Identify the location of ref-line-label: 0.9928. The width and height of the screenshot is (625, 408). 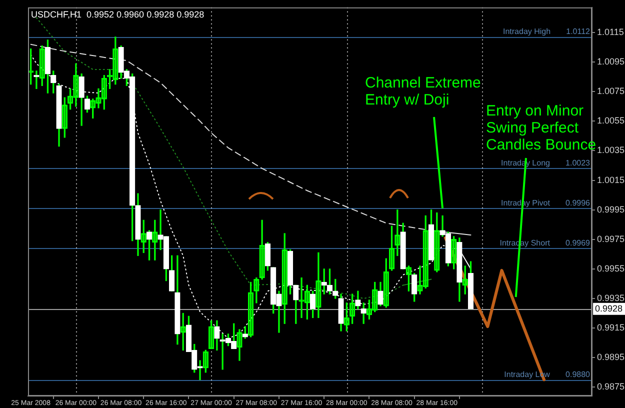
(609, 308).